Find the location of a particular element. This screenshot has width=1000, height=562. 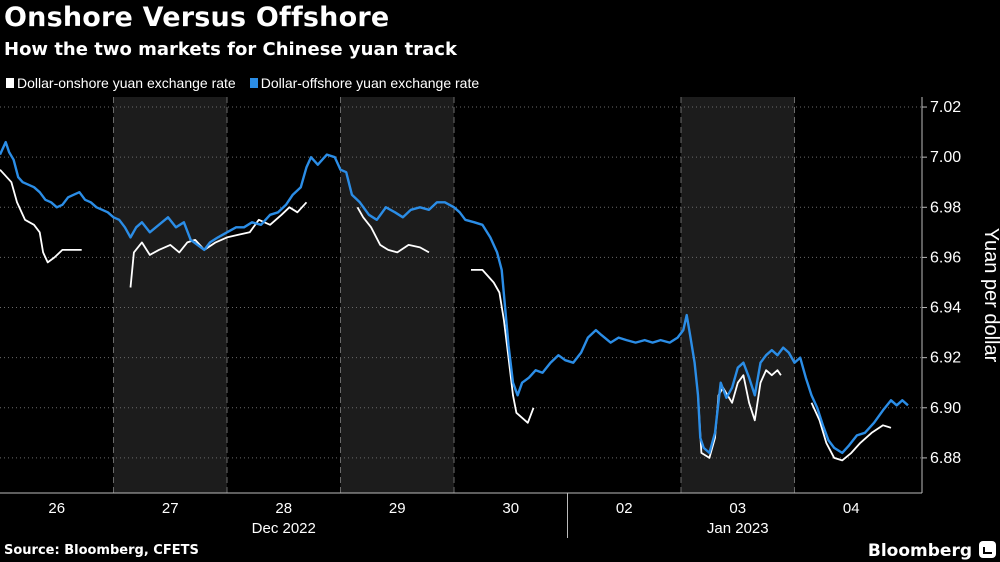

legend-item-onshore: Dollar-onshore yuan exchange rate is located at coordinates (121, 83).